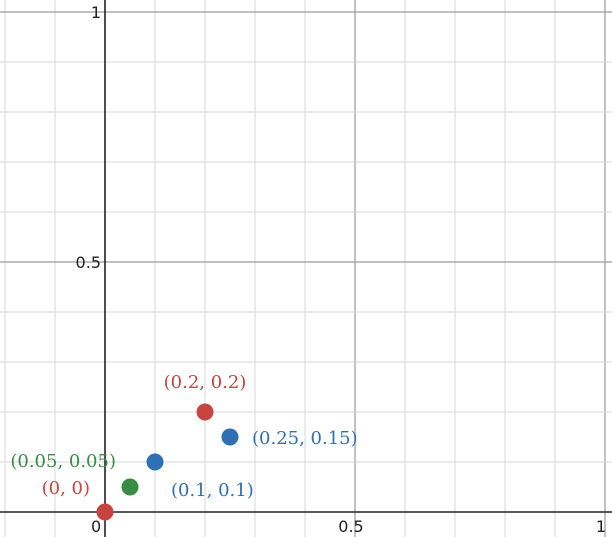 The image size is (612, 537). Describe the element at coordinates (96, 526) in the screenshot. I see `x-tick-label: 0` at that location.